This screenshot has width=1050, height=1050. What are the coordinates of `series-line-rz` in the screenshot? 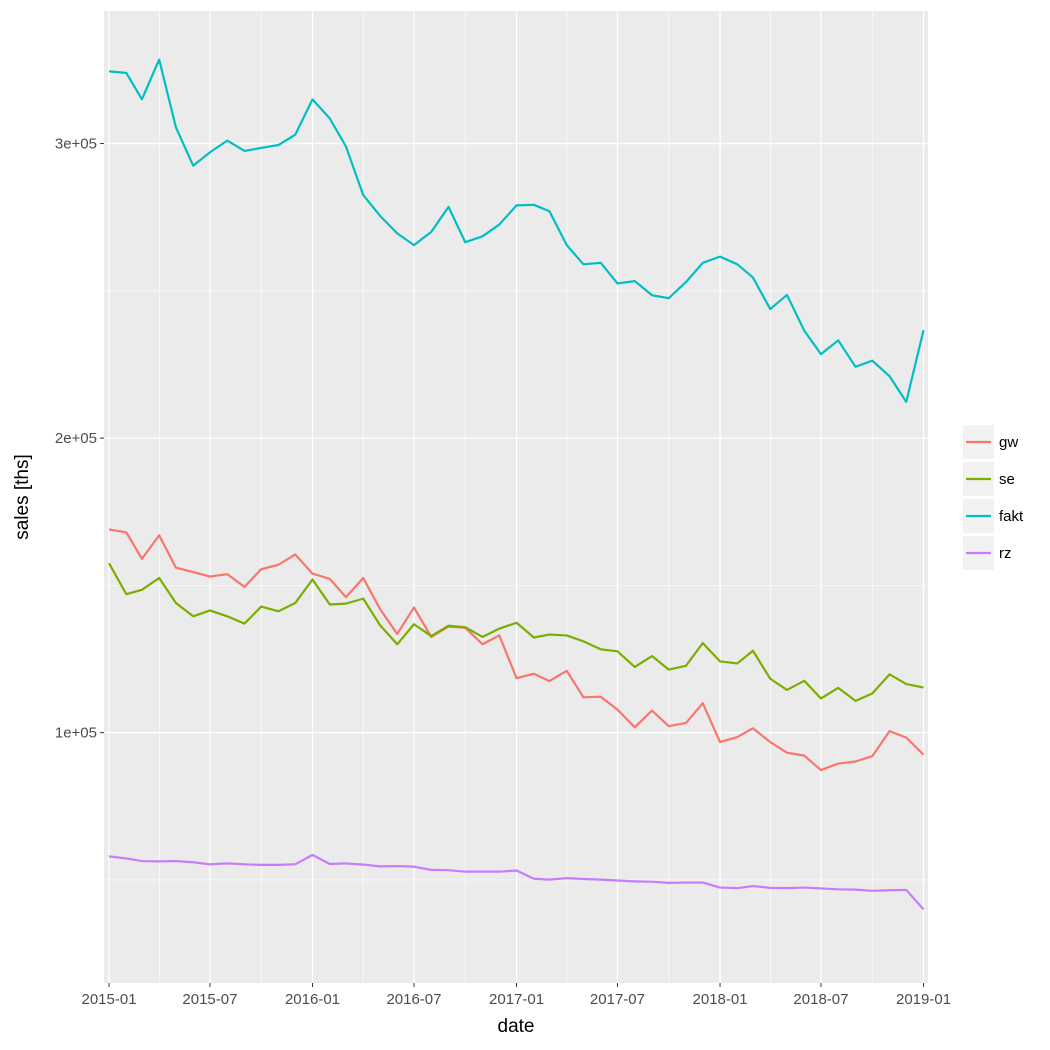 It's located at (516, 882).